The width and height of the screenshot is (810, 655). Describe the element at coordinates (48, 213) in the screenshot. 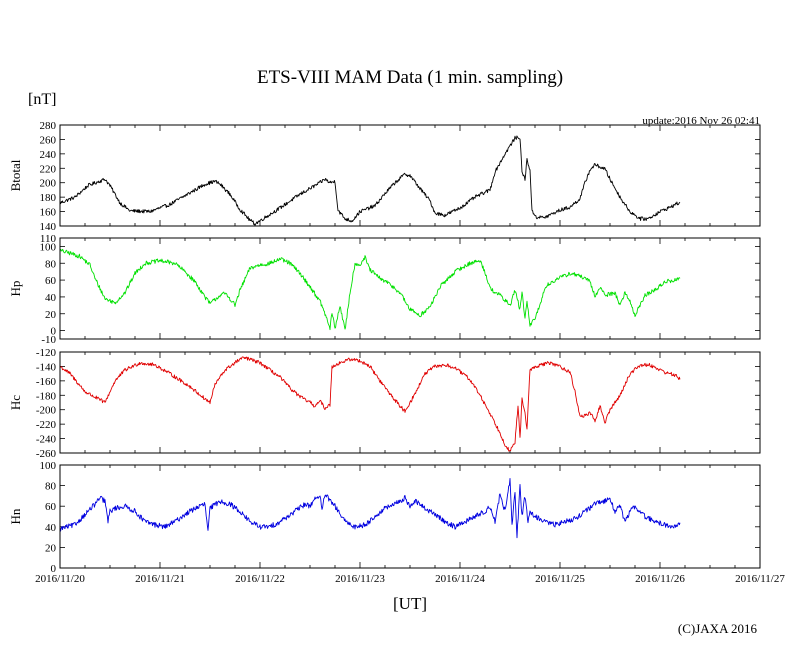

I see `y-tick-label: 160` at that location.